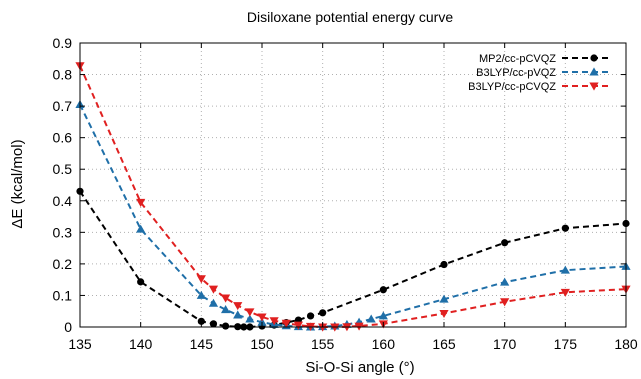 The height and width of the screenshot is (379, 641). What do you see at coordinates (63, 201) in the screenshot?
I see `y-tick-label: 0.4` at bounding box center [63, 201].